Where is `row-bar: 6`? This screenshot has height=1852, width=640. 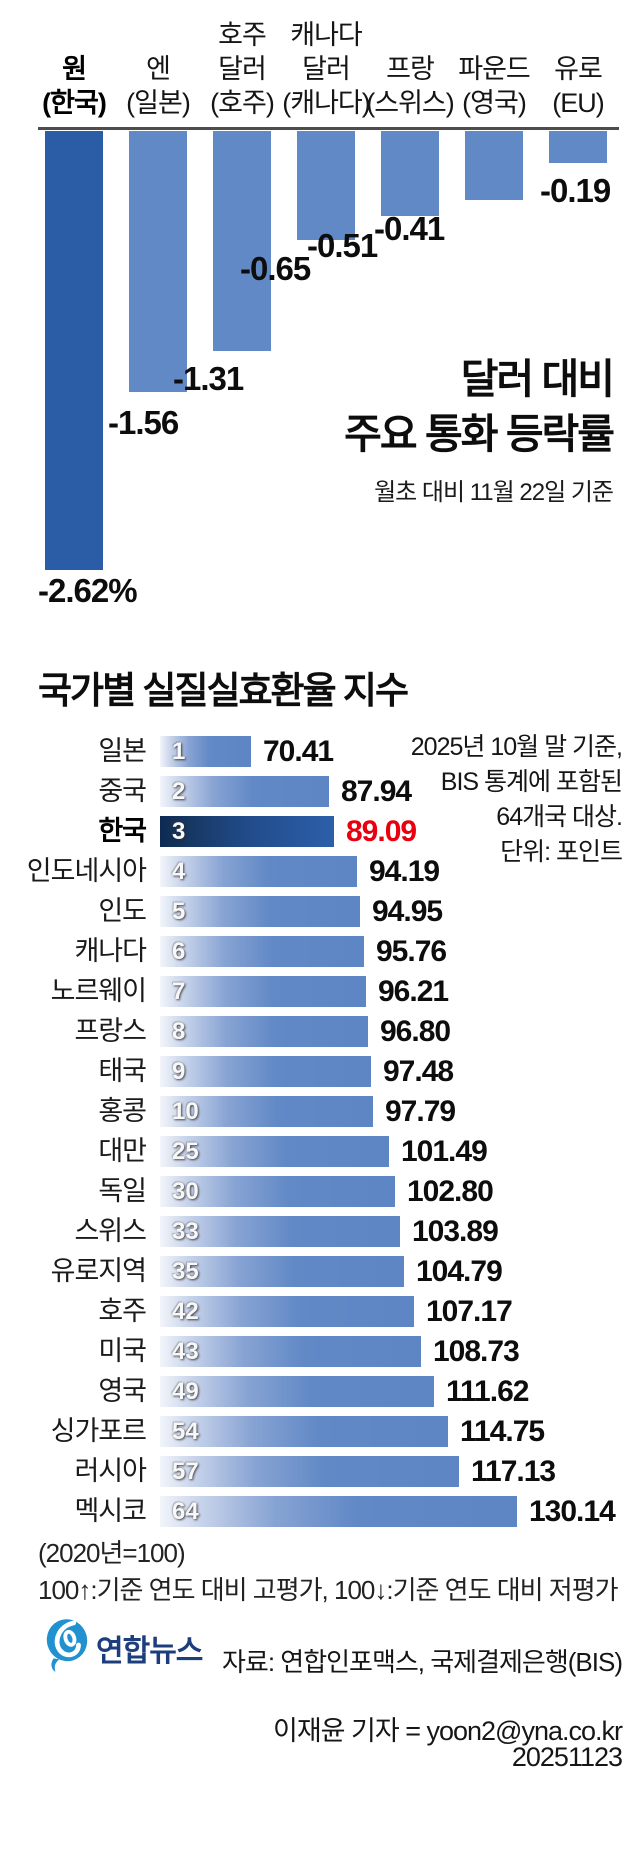 row-bar: 6 is located at coordinates (262, 951).